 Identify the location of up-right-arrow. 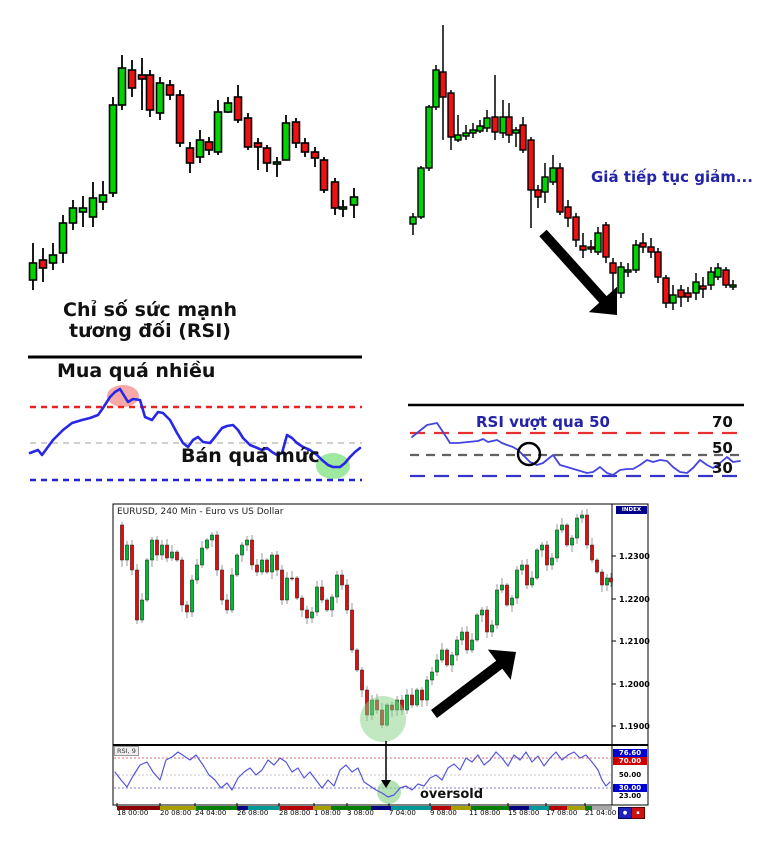
(473, 683).